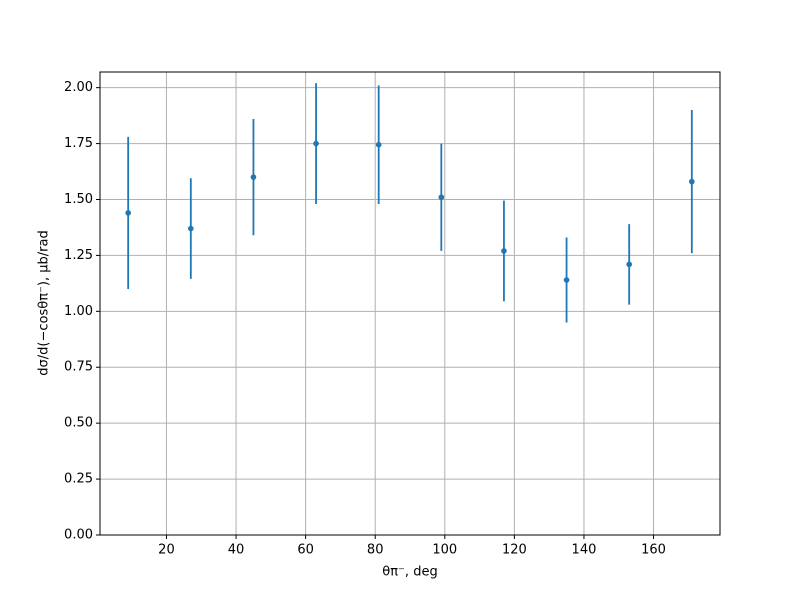 The width and height of the screenshot is (800, 600). What do you see at coordinates (375, 550) in the screenshot?
I see `x-tick-label: 80` at bounding box center [375, 550].